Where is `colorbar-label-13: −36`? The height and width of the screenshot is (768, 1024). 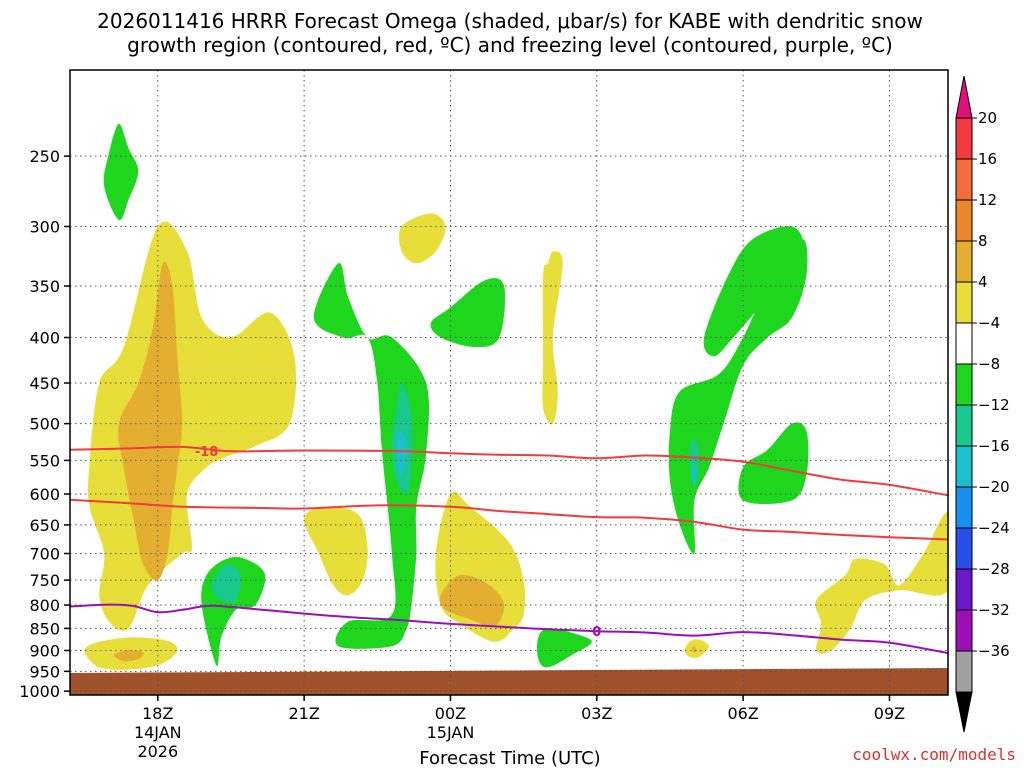
colorbar-label-13: −36 is located at coordinates (994, 651).